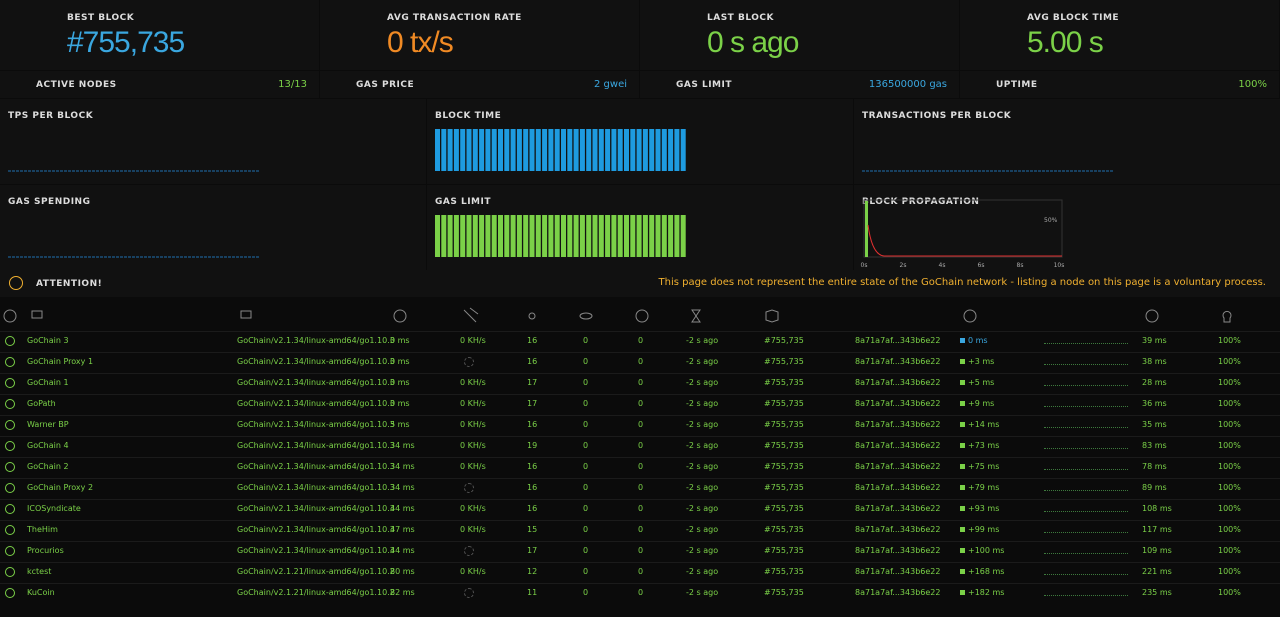 Image resolution: width=1280 pixels, height=617 pixels. Describe the element at coordinates (1227, 316) in the screenshot. I see `uptime-icon` at that location.